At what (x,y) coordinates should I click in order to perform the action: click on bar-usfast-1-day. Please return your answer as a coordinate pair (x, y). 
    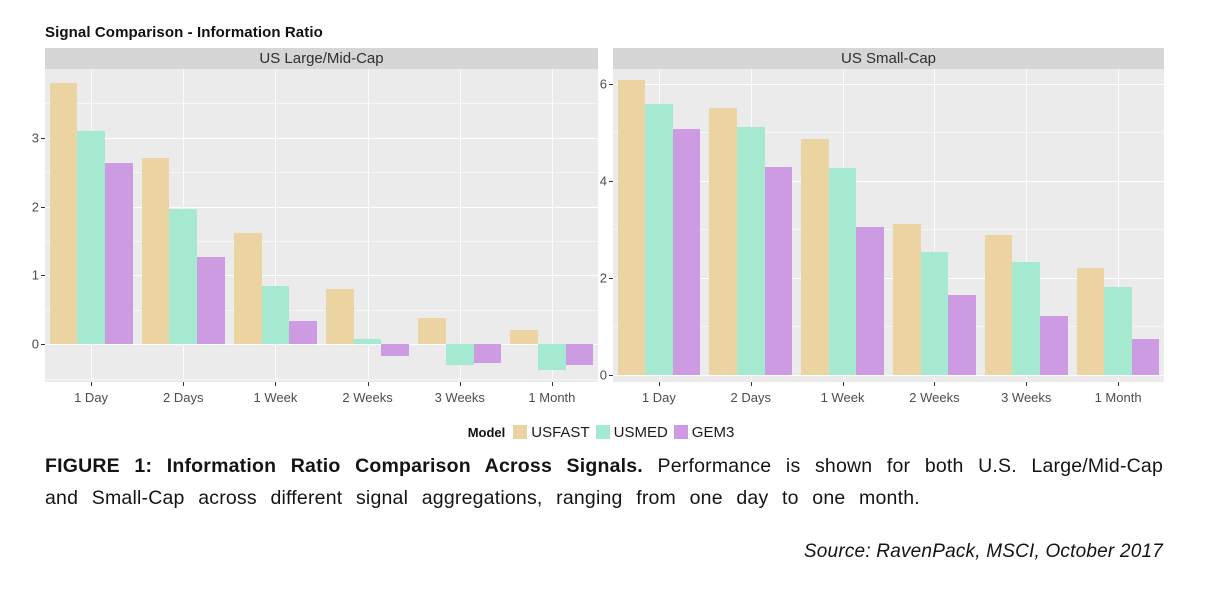
    Looking at the image, I should click on (63, 213).